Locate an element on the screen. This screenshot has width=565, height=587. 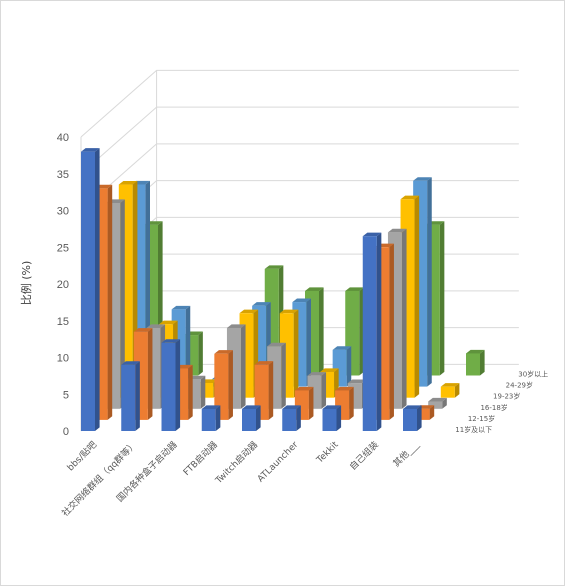
series-label: 24-29岁 is located at coordinates (519, 385).